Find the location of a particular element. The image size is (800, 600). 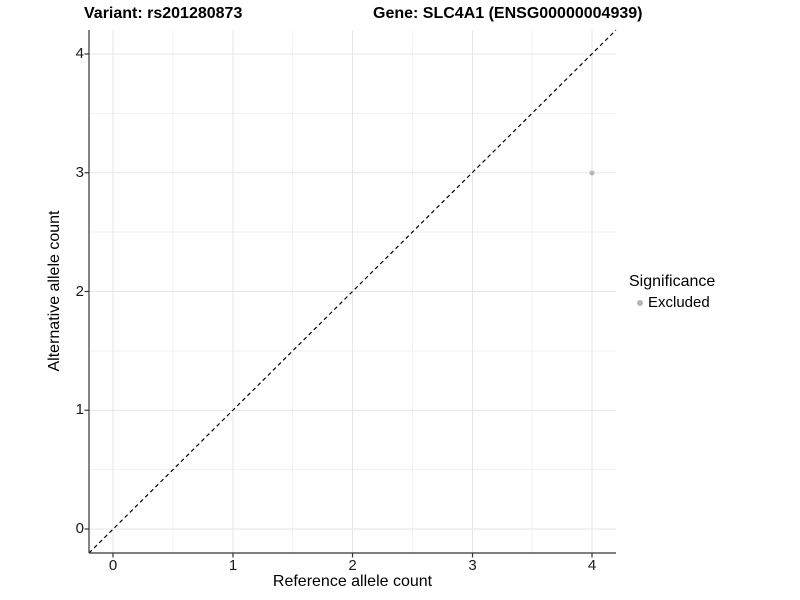

legend-item-label: Excluded is located at coordinates (679, 302).